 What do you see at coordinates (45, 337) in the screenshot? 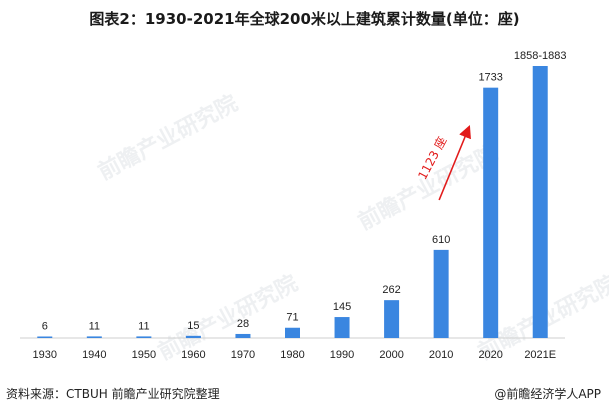
I see `bar-1930` at bounding box center [45, 337].